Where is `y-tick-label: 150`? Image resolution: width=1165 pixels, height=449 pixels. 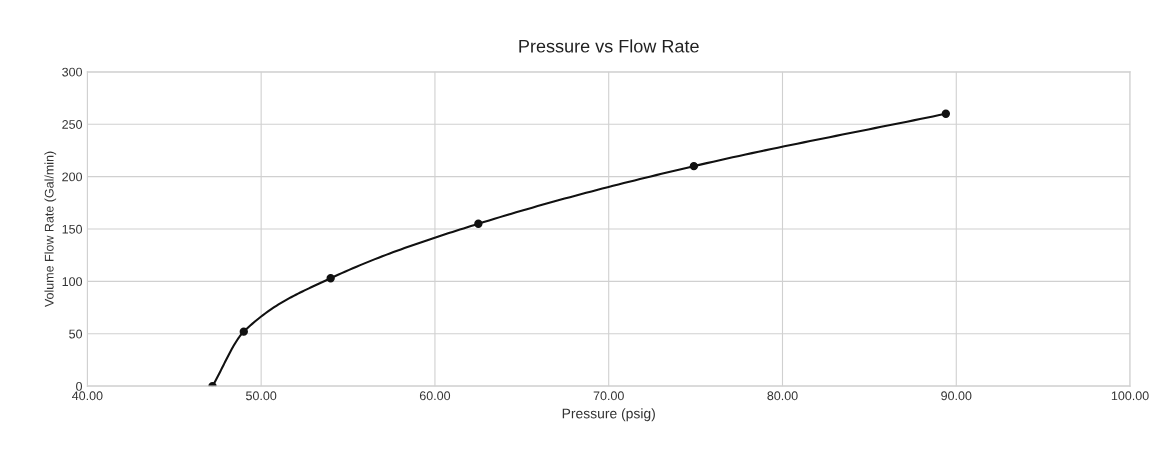
y-tick-label: 150 is located at coordinates (72, 229).